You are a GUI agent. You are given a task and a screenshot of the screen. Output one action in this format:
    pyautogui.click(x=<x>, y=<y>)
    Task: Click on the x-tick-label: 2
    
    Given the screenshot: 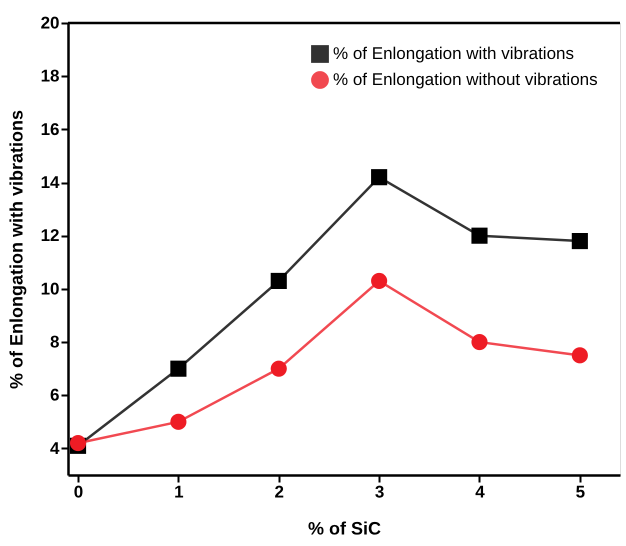 What is the action you would take?
    pyautogui.click(x=279, y=492)
    